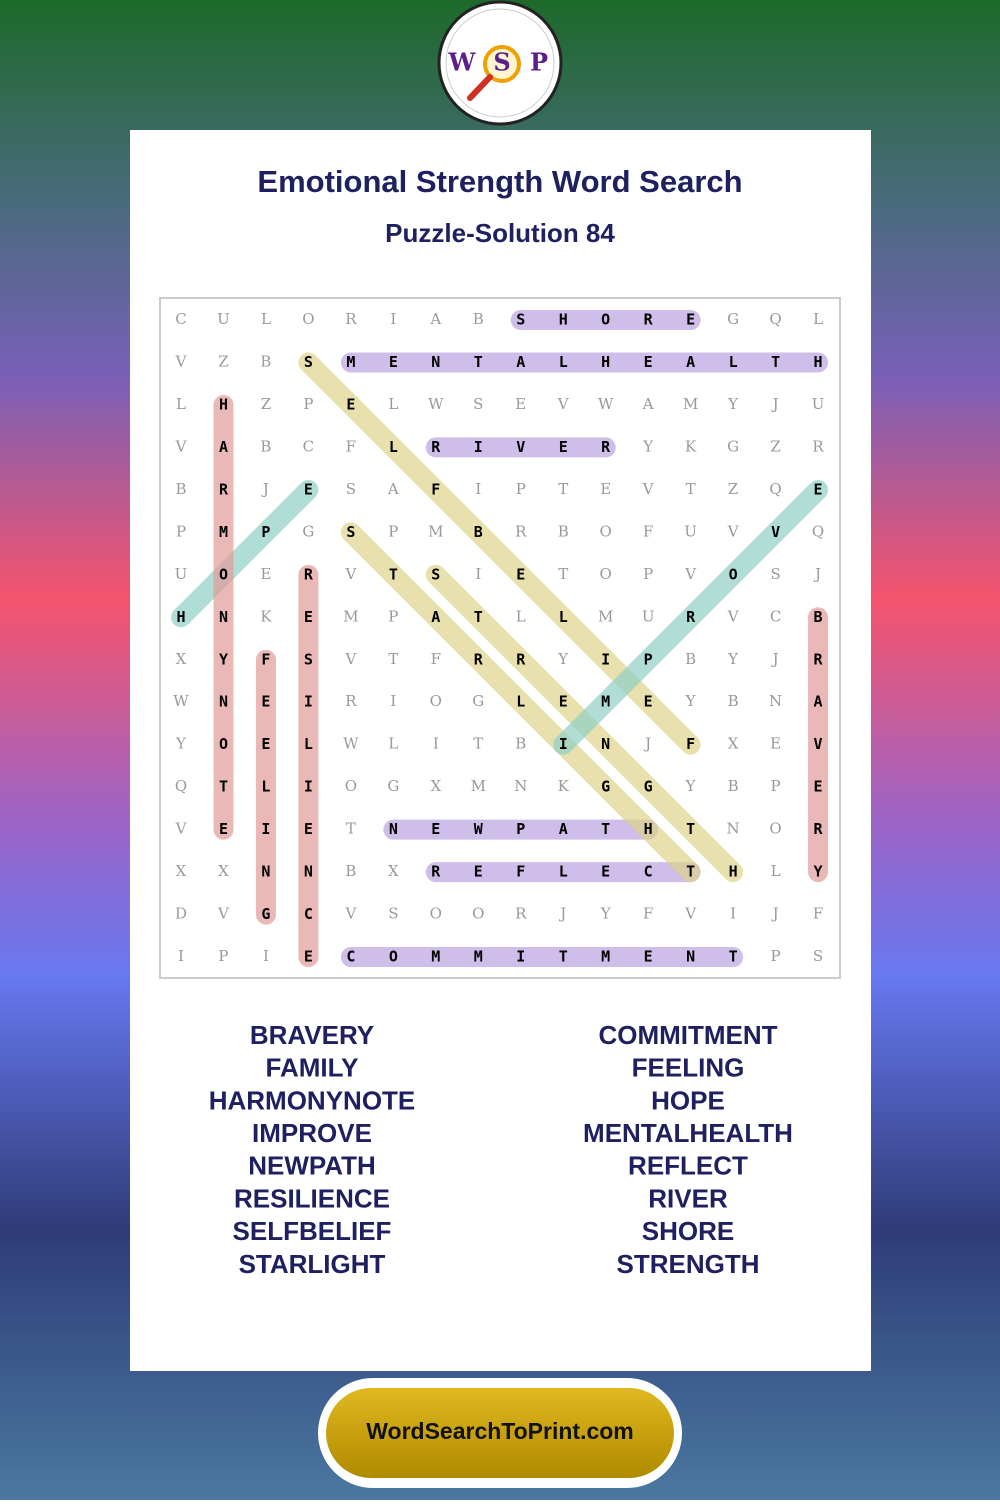 The width and height of the screenshot is (1000, 1505). What do you see at coordinates (500, 1433) in the screenshot?
I see `footer-button` at bounding box center [500, 1433].